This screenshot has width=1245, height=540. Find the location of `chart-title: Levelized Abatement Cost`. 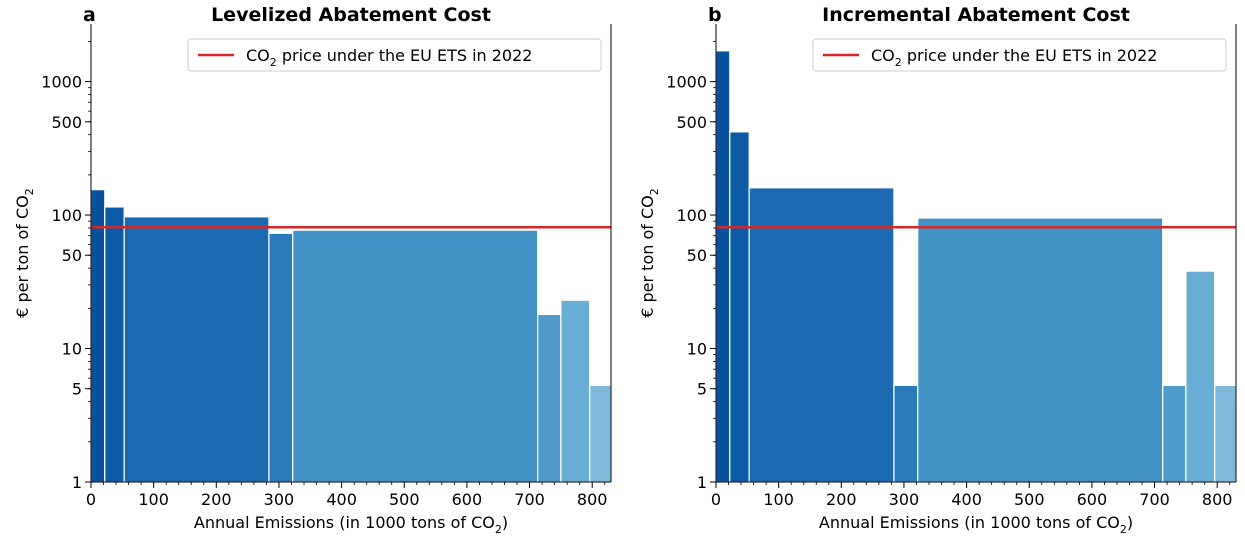

chart-title: Levelized Abatement Cost is located at coordinates (351, 15).